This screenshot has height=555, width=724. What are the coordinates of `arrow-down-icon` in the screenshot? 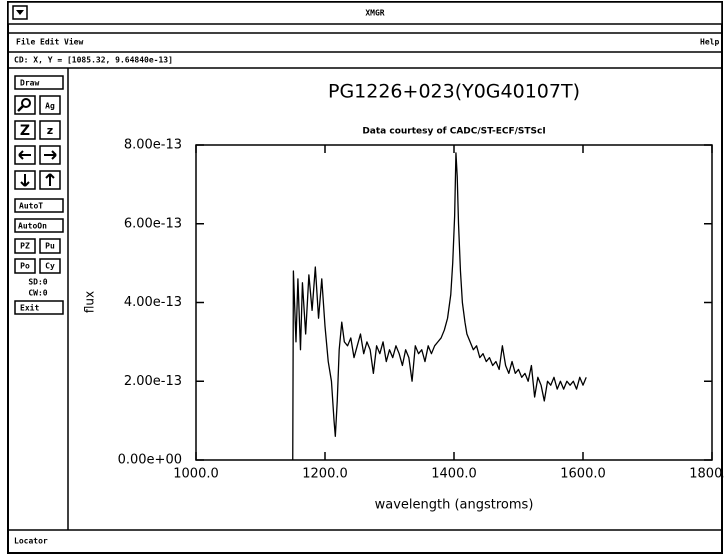 It's located at (25, 180).